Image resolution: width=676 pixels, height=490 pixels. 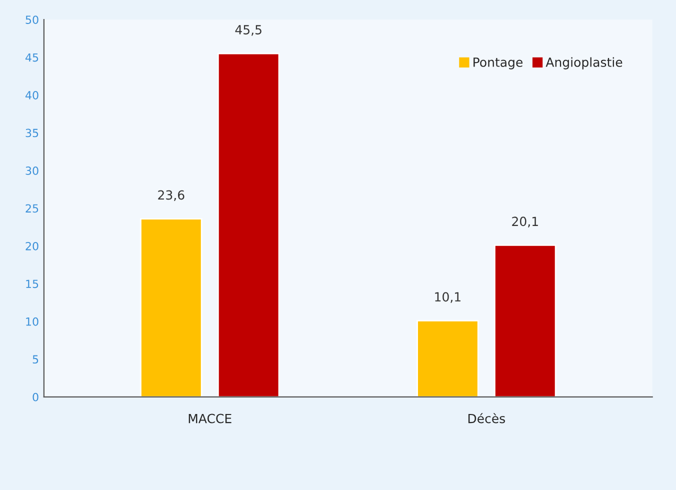 What do you see at coordinates (171, 195) in the screenshot?
I see `data-label: 23,6` at bounding box center [171, 195].